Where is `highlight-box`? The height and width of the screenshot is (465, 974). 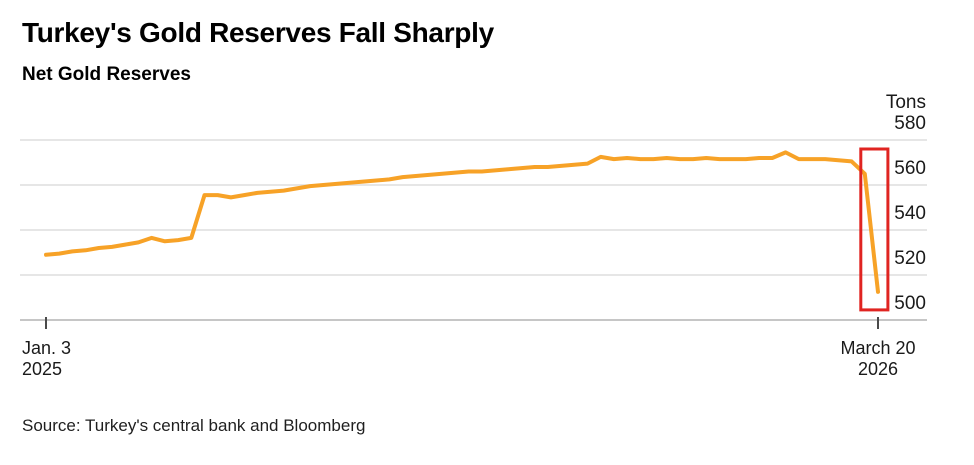 highlight-box is located at coordinates (874, 229).